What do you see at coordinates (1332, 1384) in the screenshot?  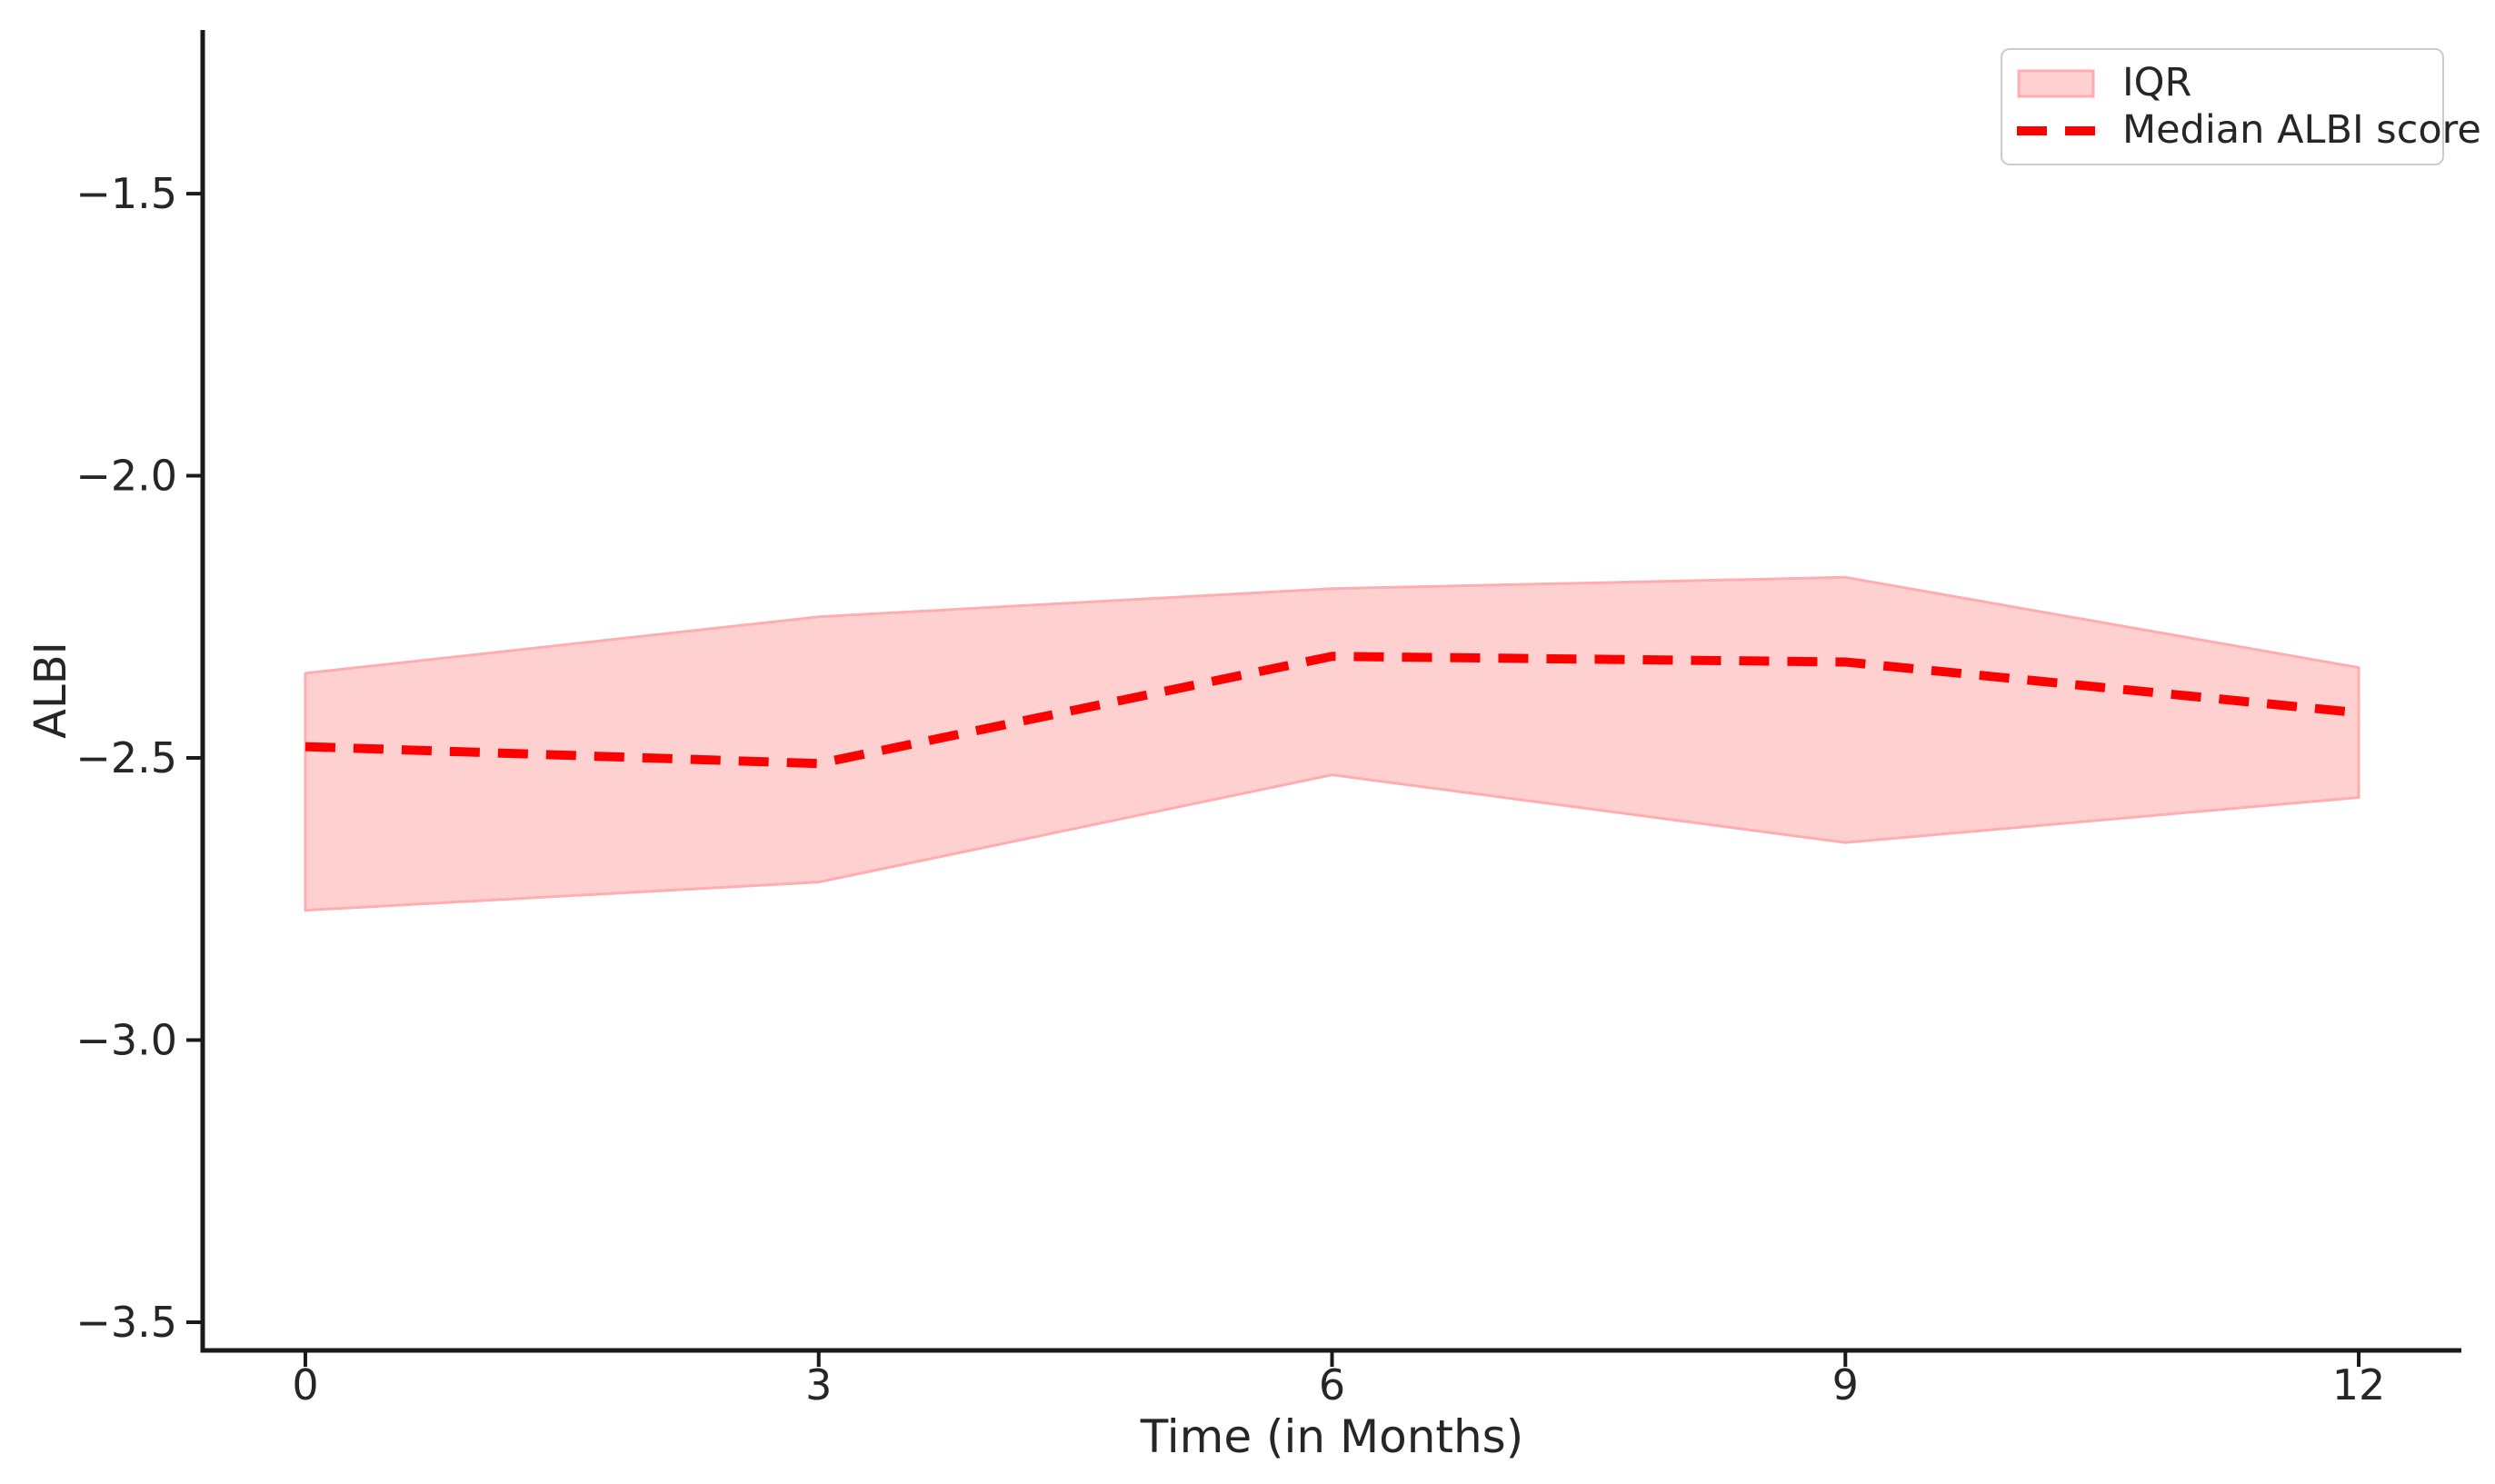 I see `x-tick-label: 6` at bounding box center [1332, 1384].